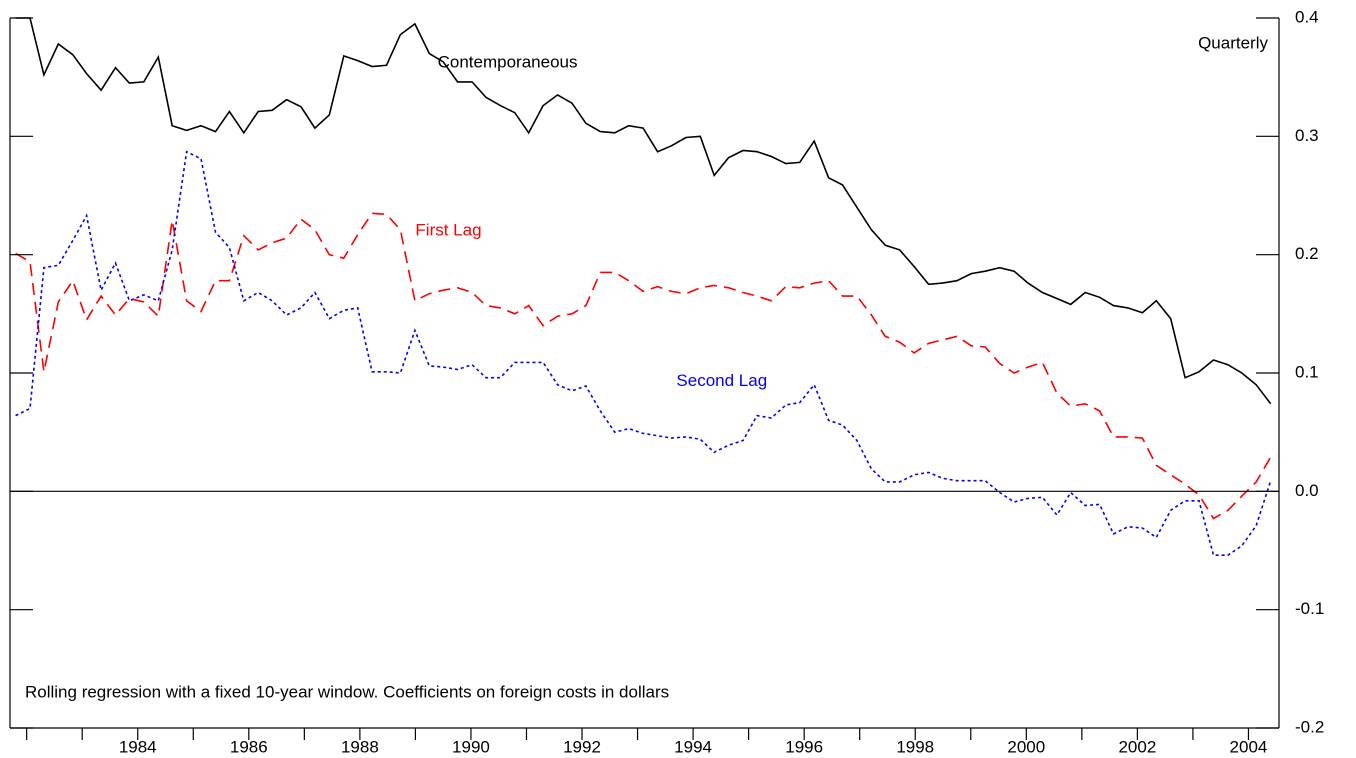  What do you see at coordinates (804, 746) in the screenshot?
I see `x-tick-label: 1996` at bounding box center [804, 746].